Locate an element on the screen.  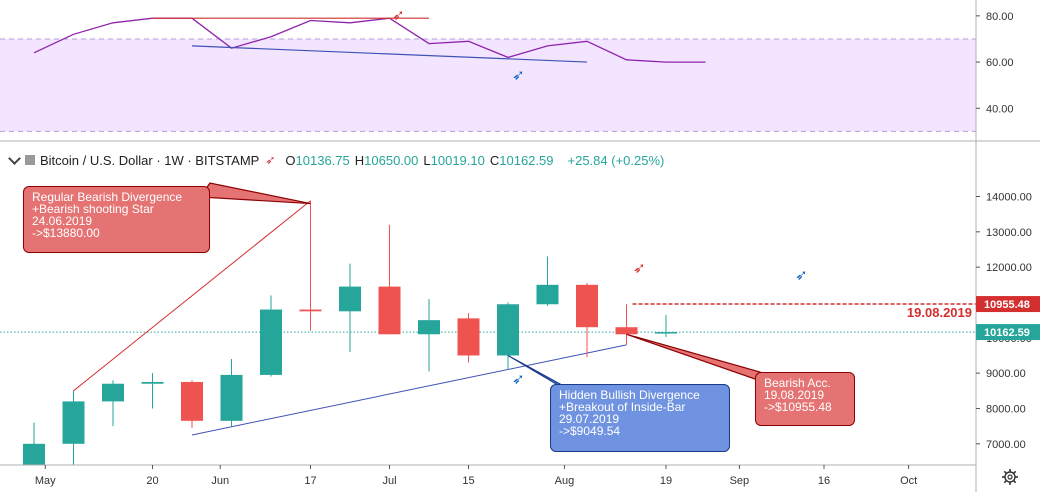
oscillator-tick-label: 60.00 is located at coordinates (1000, 63).